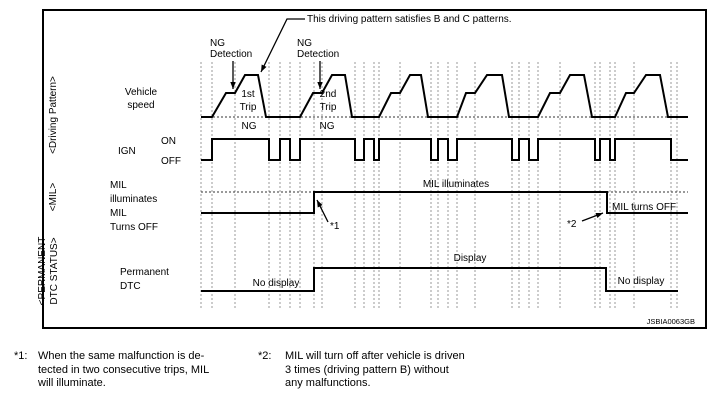 The image size is (717, 403). I want to click on ign-waveform, so click(444, 149).